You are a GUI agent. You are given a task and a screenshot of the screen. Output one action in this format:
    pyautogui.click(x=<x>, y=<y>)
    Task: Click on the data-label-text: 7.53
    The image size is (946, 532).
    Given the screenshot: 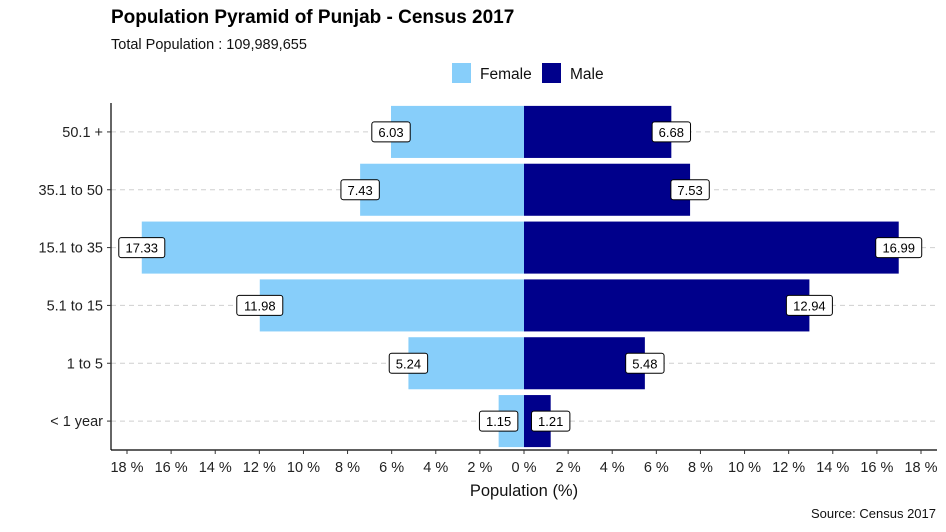 What is the action you would take?
    pyautogui.click(x=689, y=190)
    